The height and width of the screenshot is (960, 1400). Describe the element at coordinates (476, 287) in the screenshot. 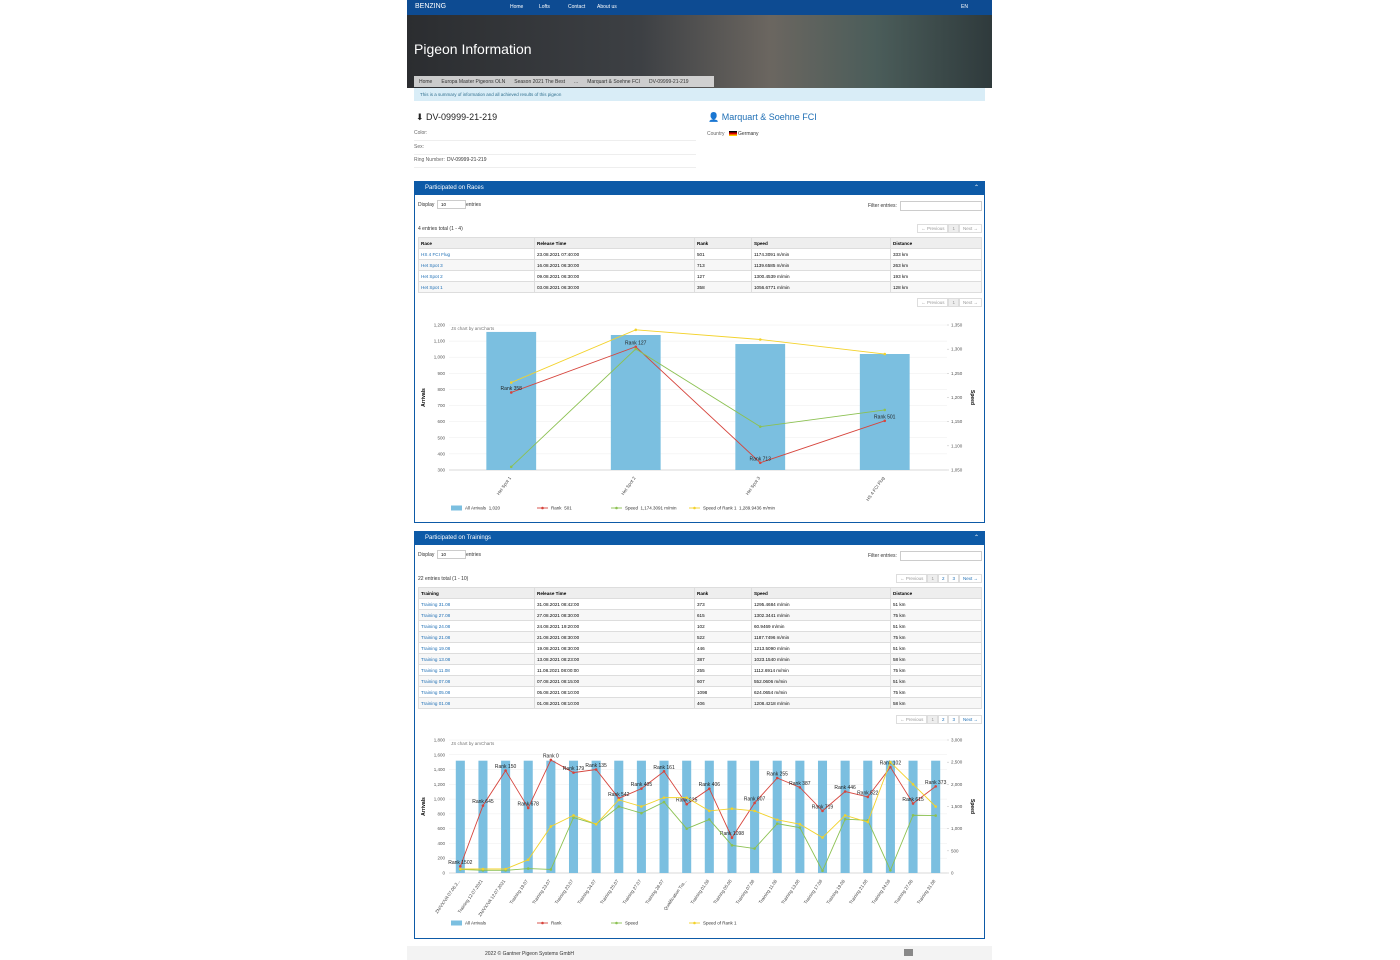

I see `table-cell: Het Spot 1` at that location.